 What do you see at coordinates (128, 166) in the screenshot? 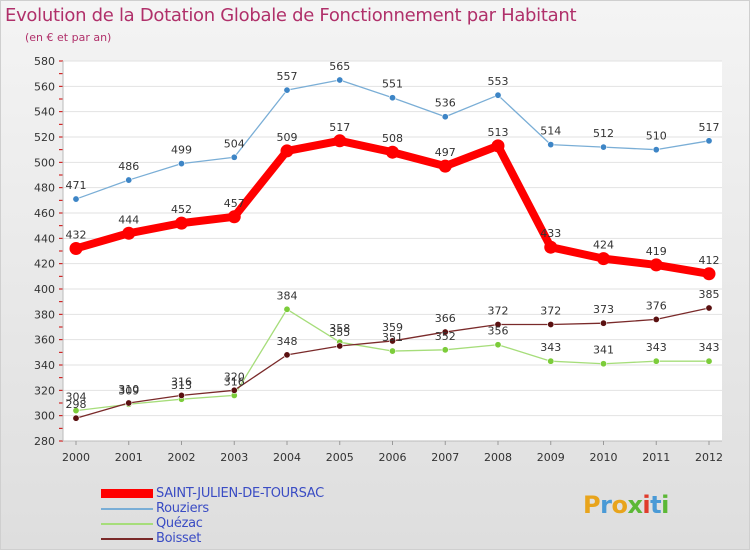
I see `data-label: 486` at bounding box center [128, 166].